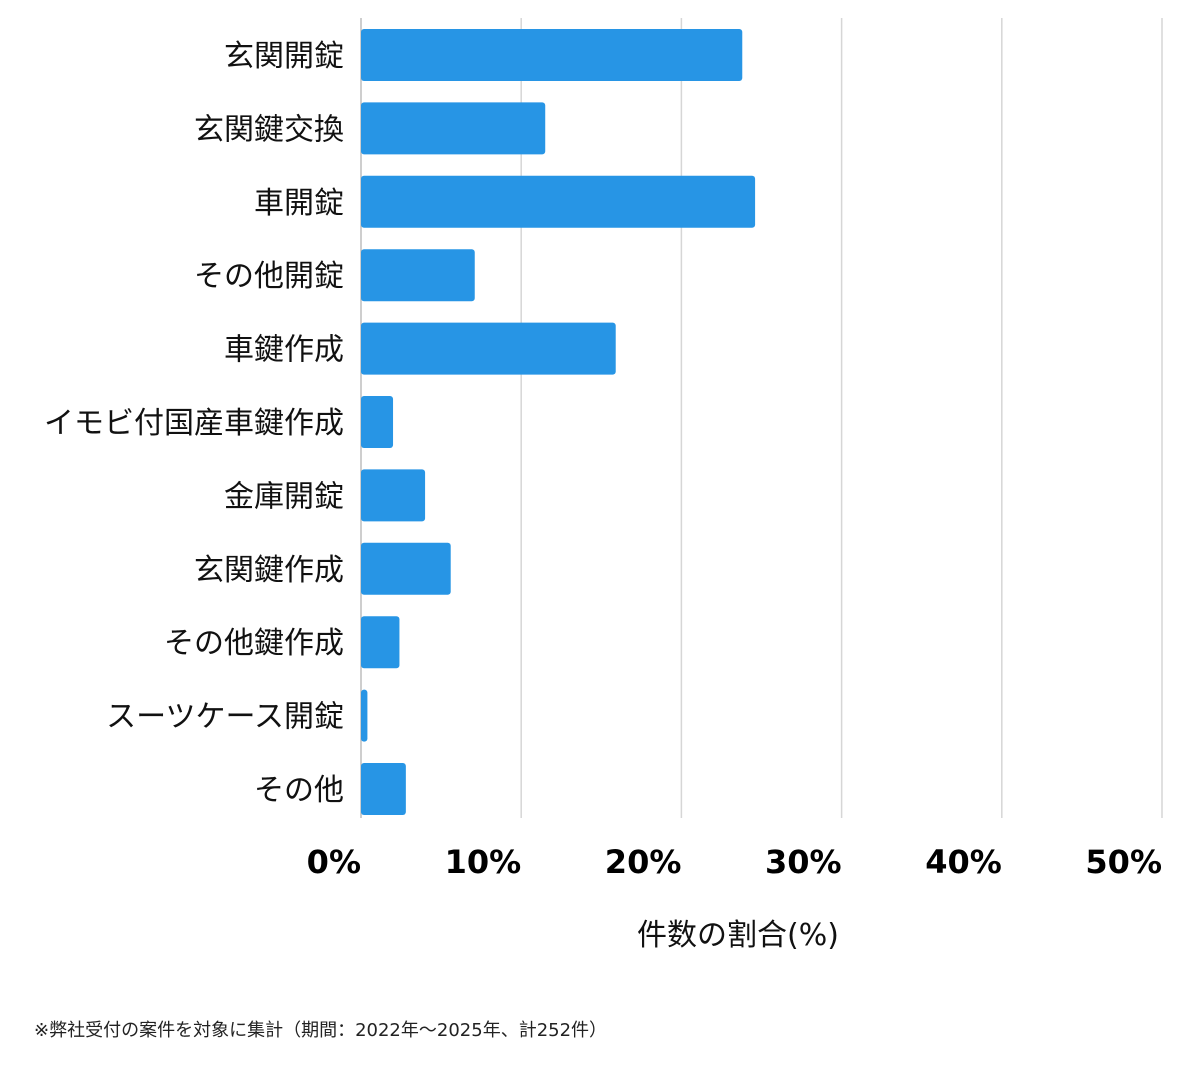  What do you see at coordinates (284, 56) in the screenshot?
I see `category-label-0: 玄関開錠` at bounding box center [284, 56].